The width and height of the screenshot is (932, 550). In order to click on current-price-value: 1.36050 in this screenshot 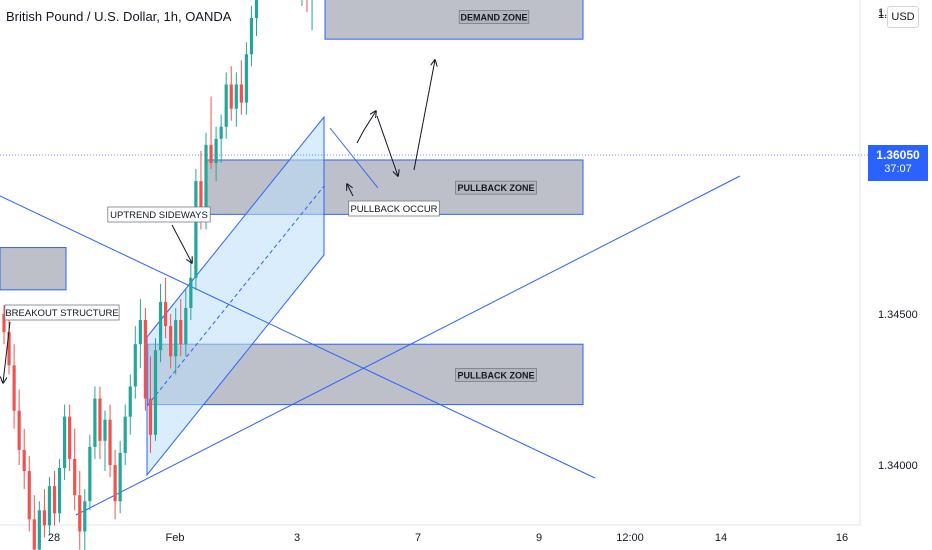, I will do `click(898, 155)`.